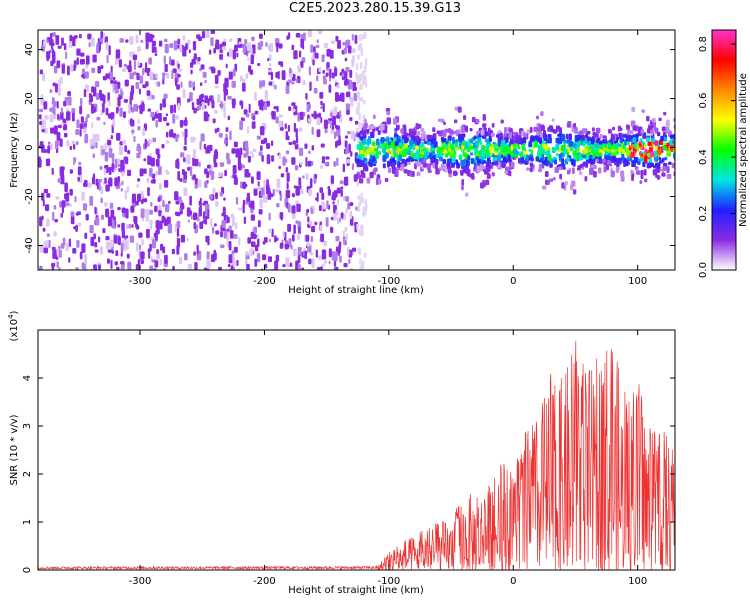 This screenshot has width=750, height=600. Describe the element at coordinates (388, 581) in the screenshot. I see `snr-x-tick-label: -100` at that location.